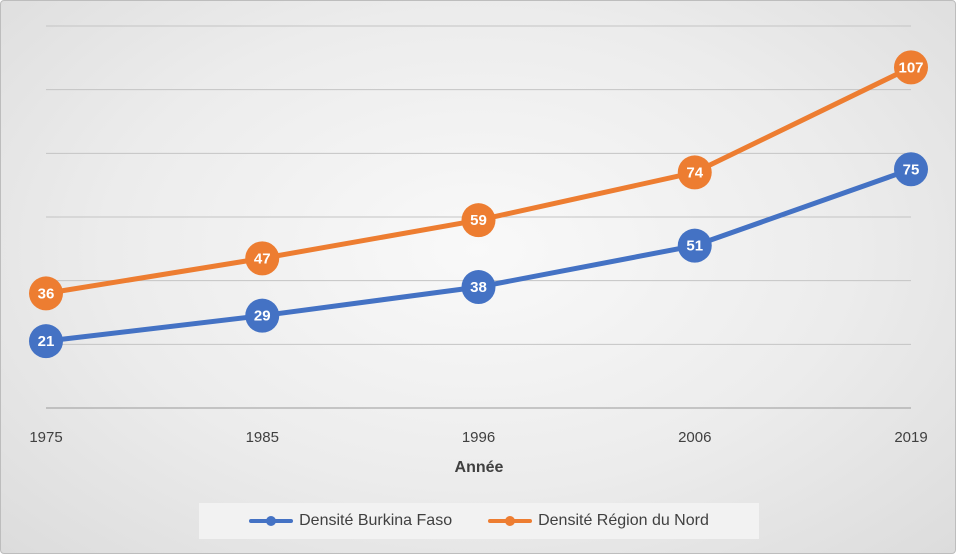  I want to click on data-label: 59, so click(478, 220).